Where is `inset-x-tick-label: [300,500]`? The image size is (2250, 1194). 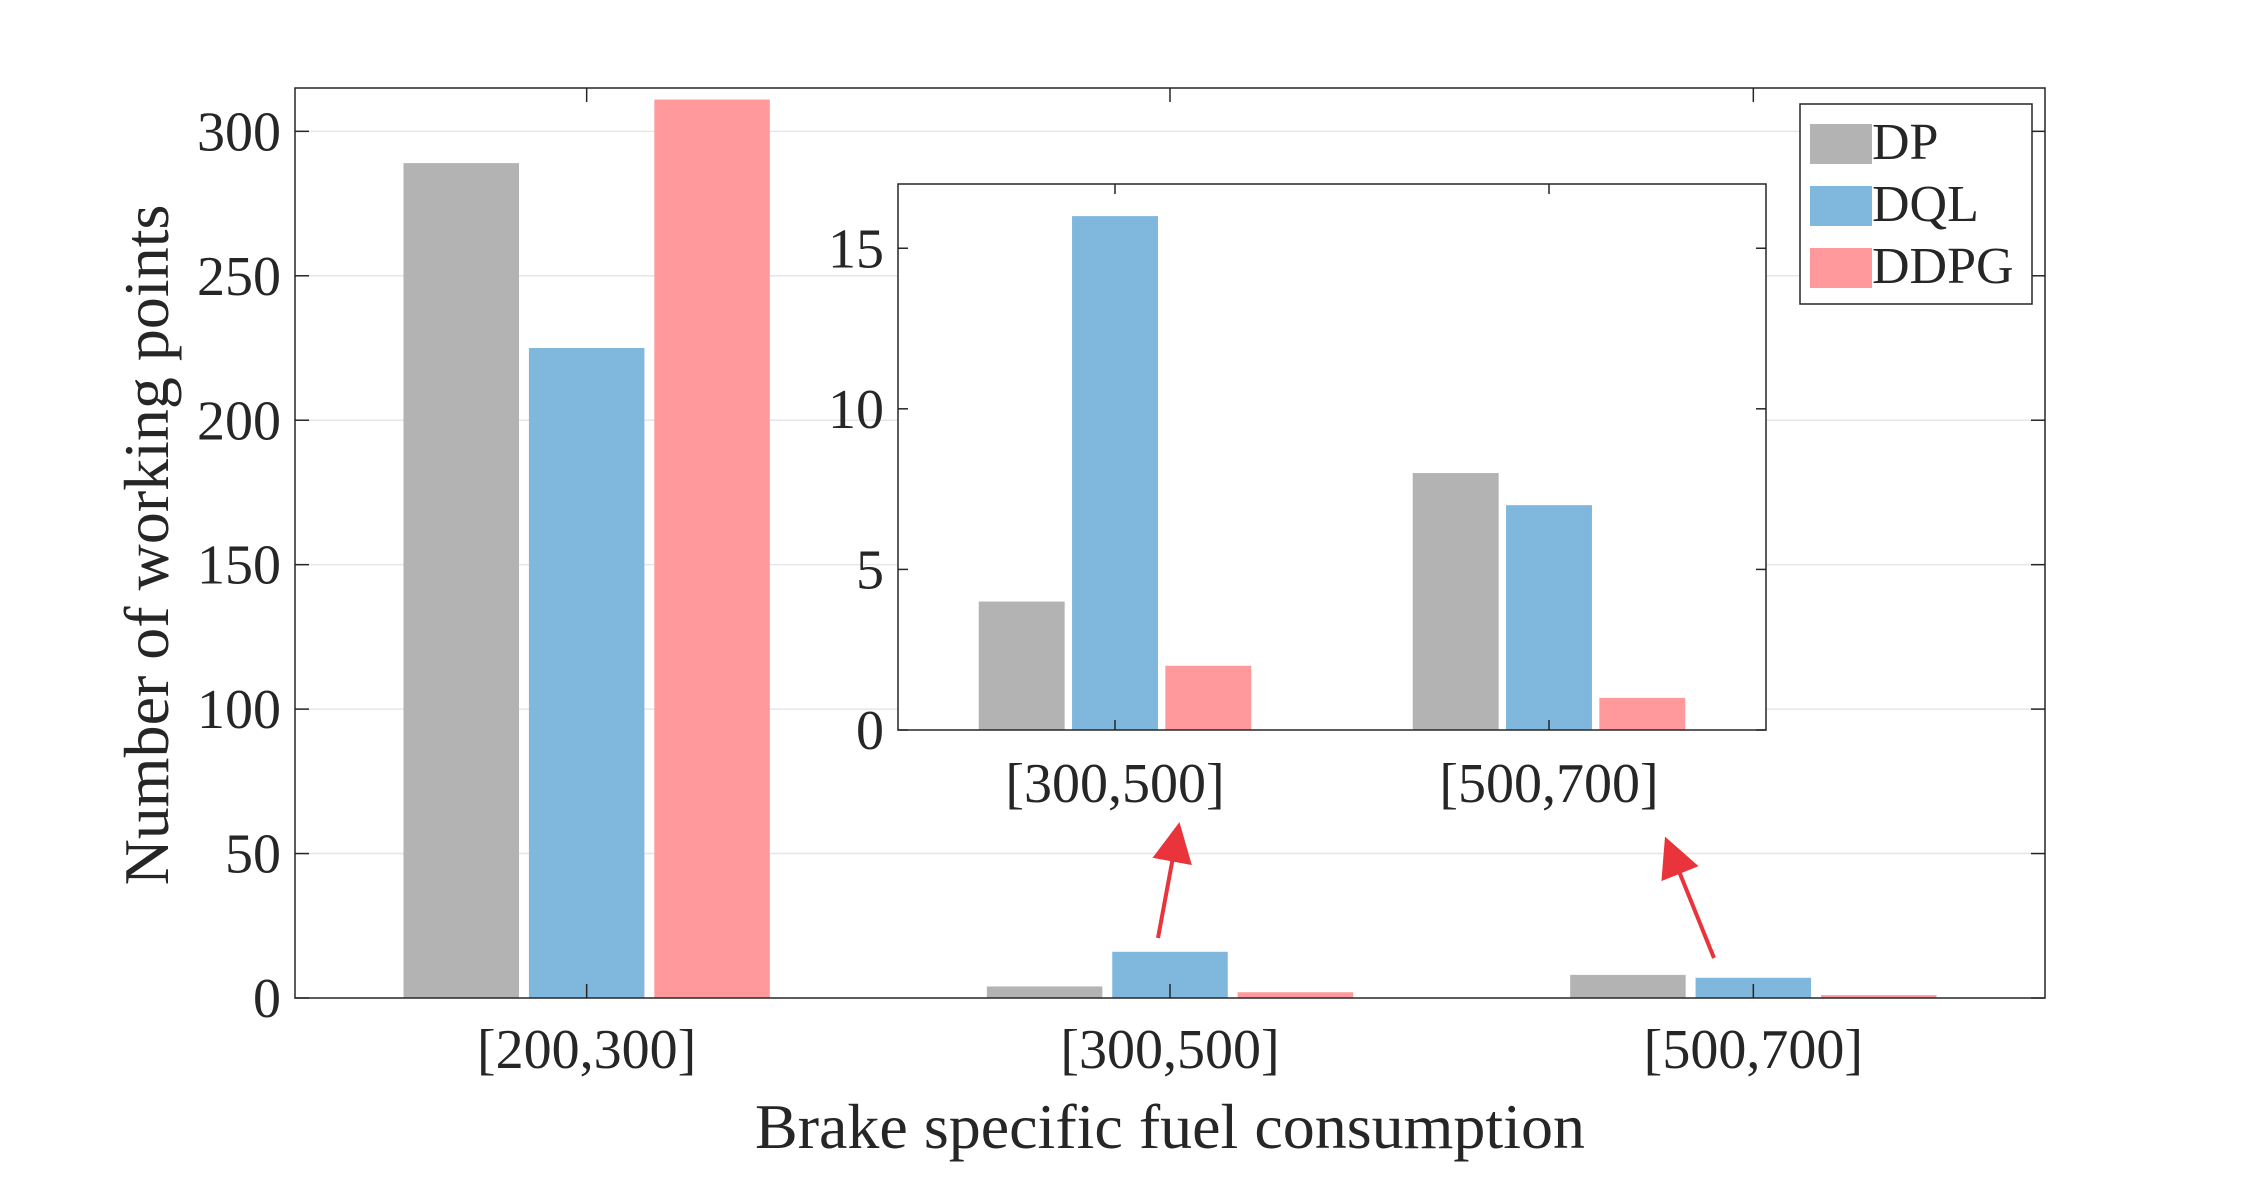 inset-x-tick-label: [300,500] is located at coordinates (1114, 784).